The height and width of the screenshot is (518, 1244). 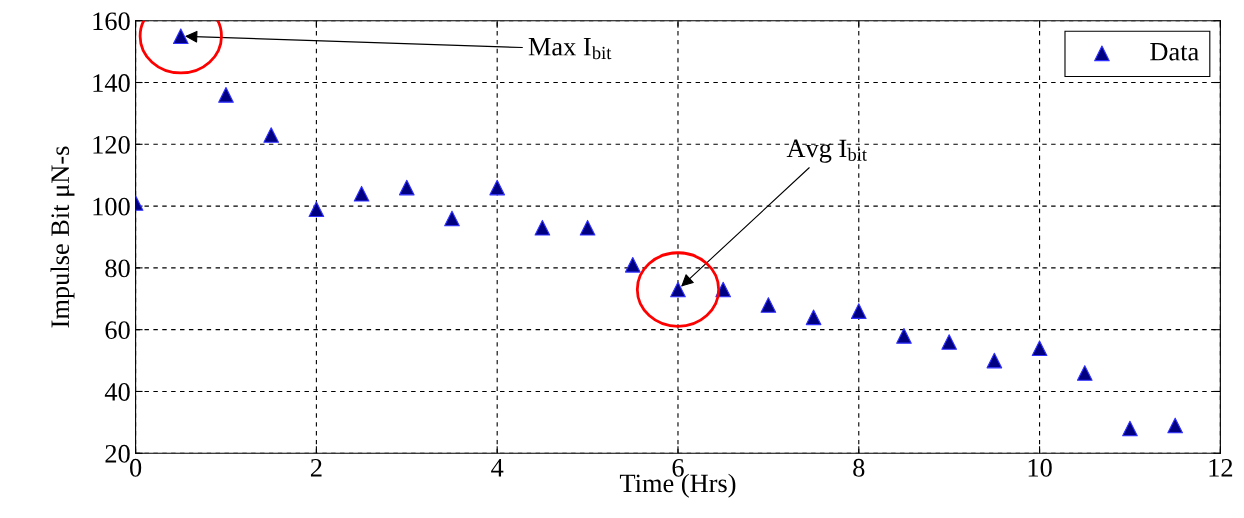 I want to click on x-tick-label: 10, so click(x=1040, y=467).